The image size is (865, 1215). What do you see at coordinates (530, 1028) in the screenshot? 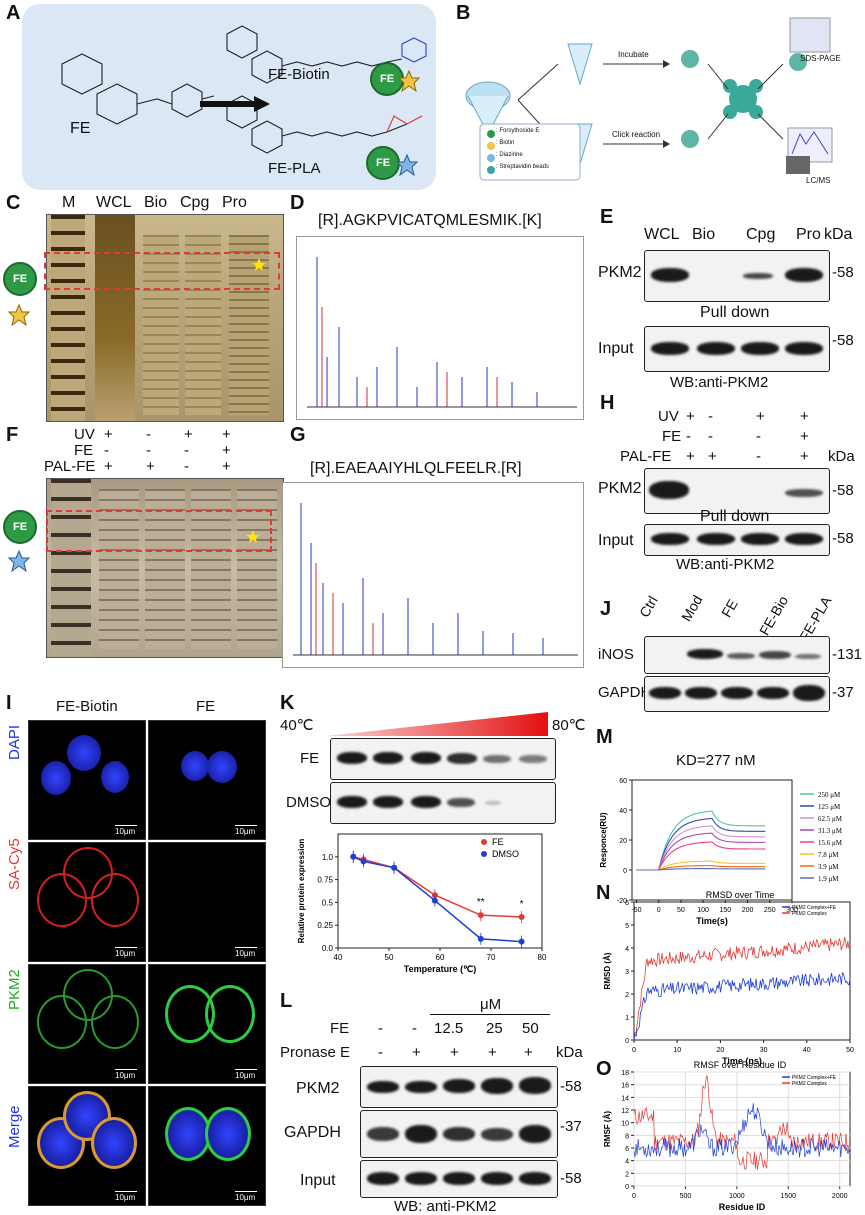
I see `l-fe-5: 50` at bounding box center [530, 1028].